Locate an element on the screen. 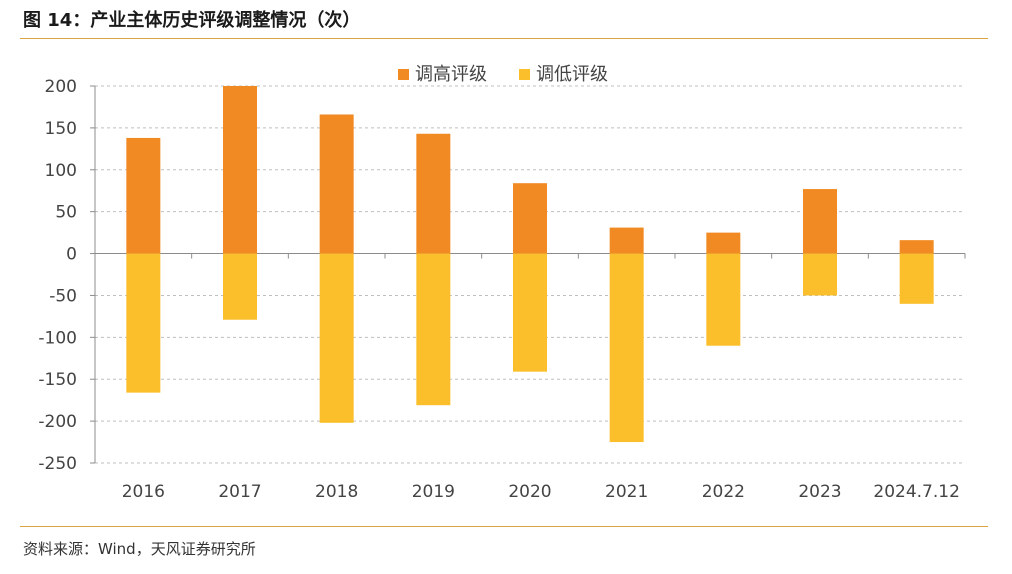 Image resolution: width=1012 pixels, height=574 pixels. legend: 调高评级 调低评级 is located at coordinates (503, 74).